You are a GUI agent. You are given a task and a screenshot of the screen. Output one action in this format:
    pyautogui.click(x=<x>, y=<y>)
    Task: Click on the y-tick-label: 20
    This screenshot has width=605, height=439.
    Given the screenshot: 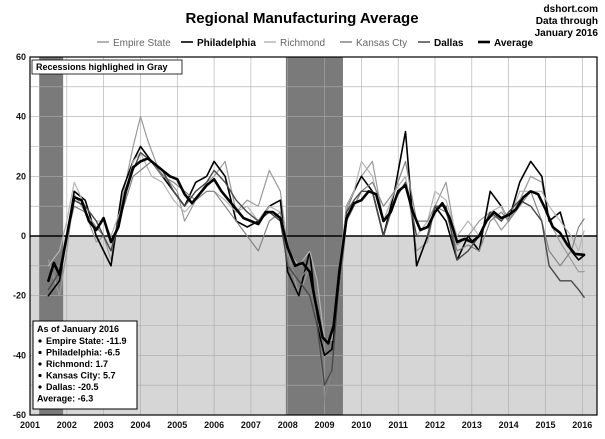 What is the action you would take?
    pyautogui.click(x=21, y=176)
    